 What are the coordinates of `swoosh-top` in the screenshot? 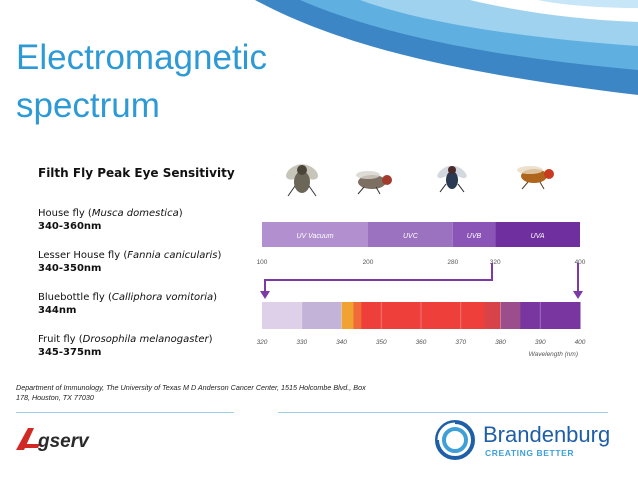 It's located at (588, 4).